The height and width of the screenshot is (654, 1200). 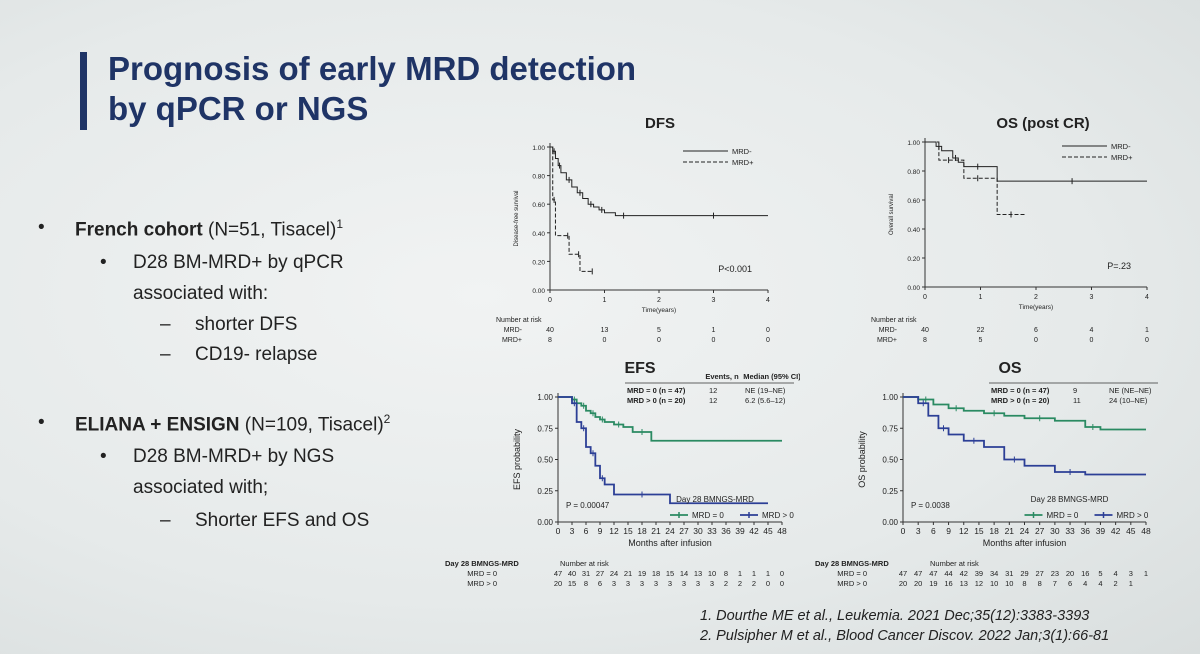 I want to click on chart-title: EFS, so click(x=639, y=368).